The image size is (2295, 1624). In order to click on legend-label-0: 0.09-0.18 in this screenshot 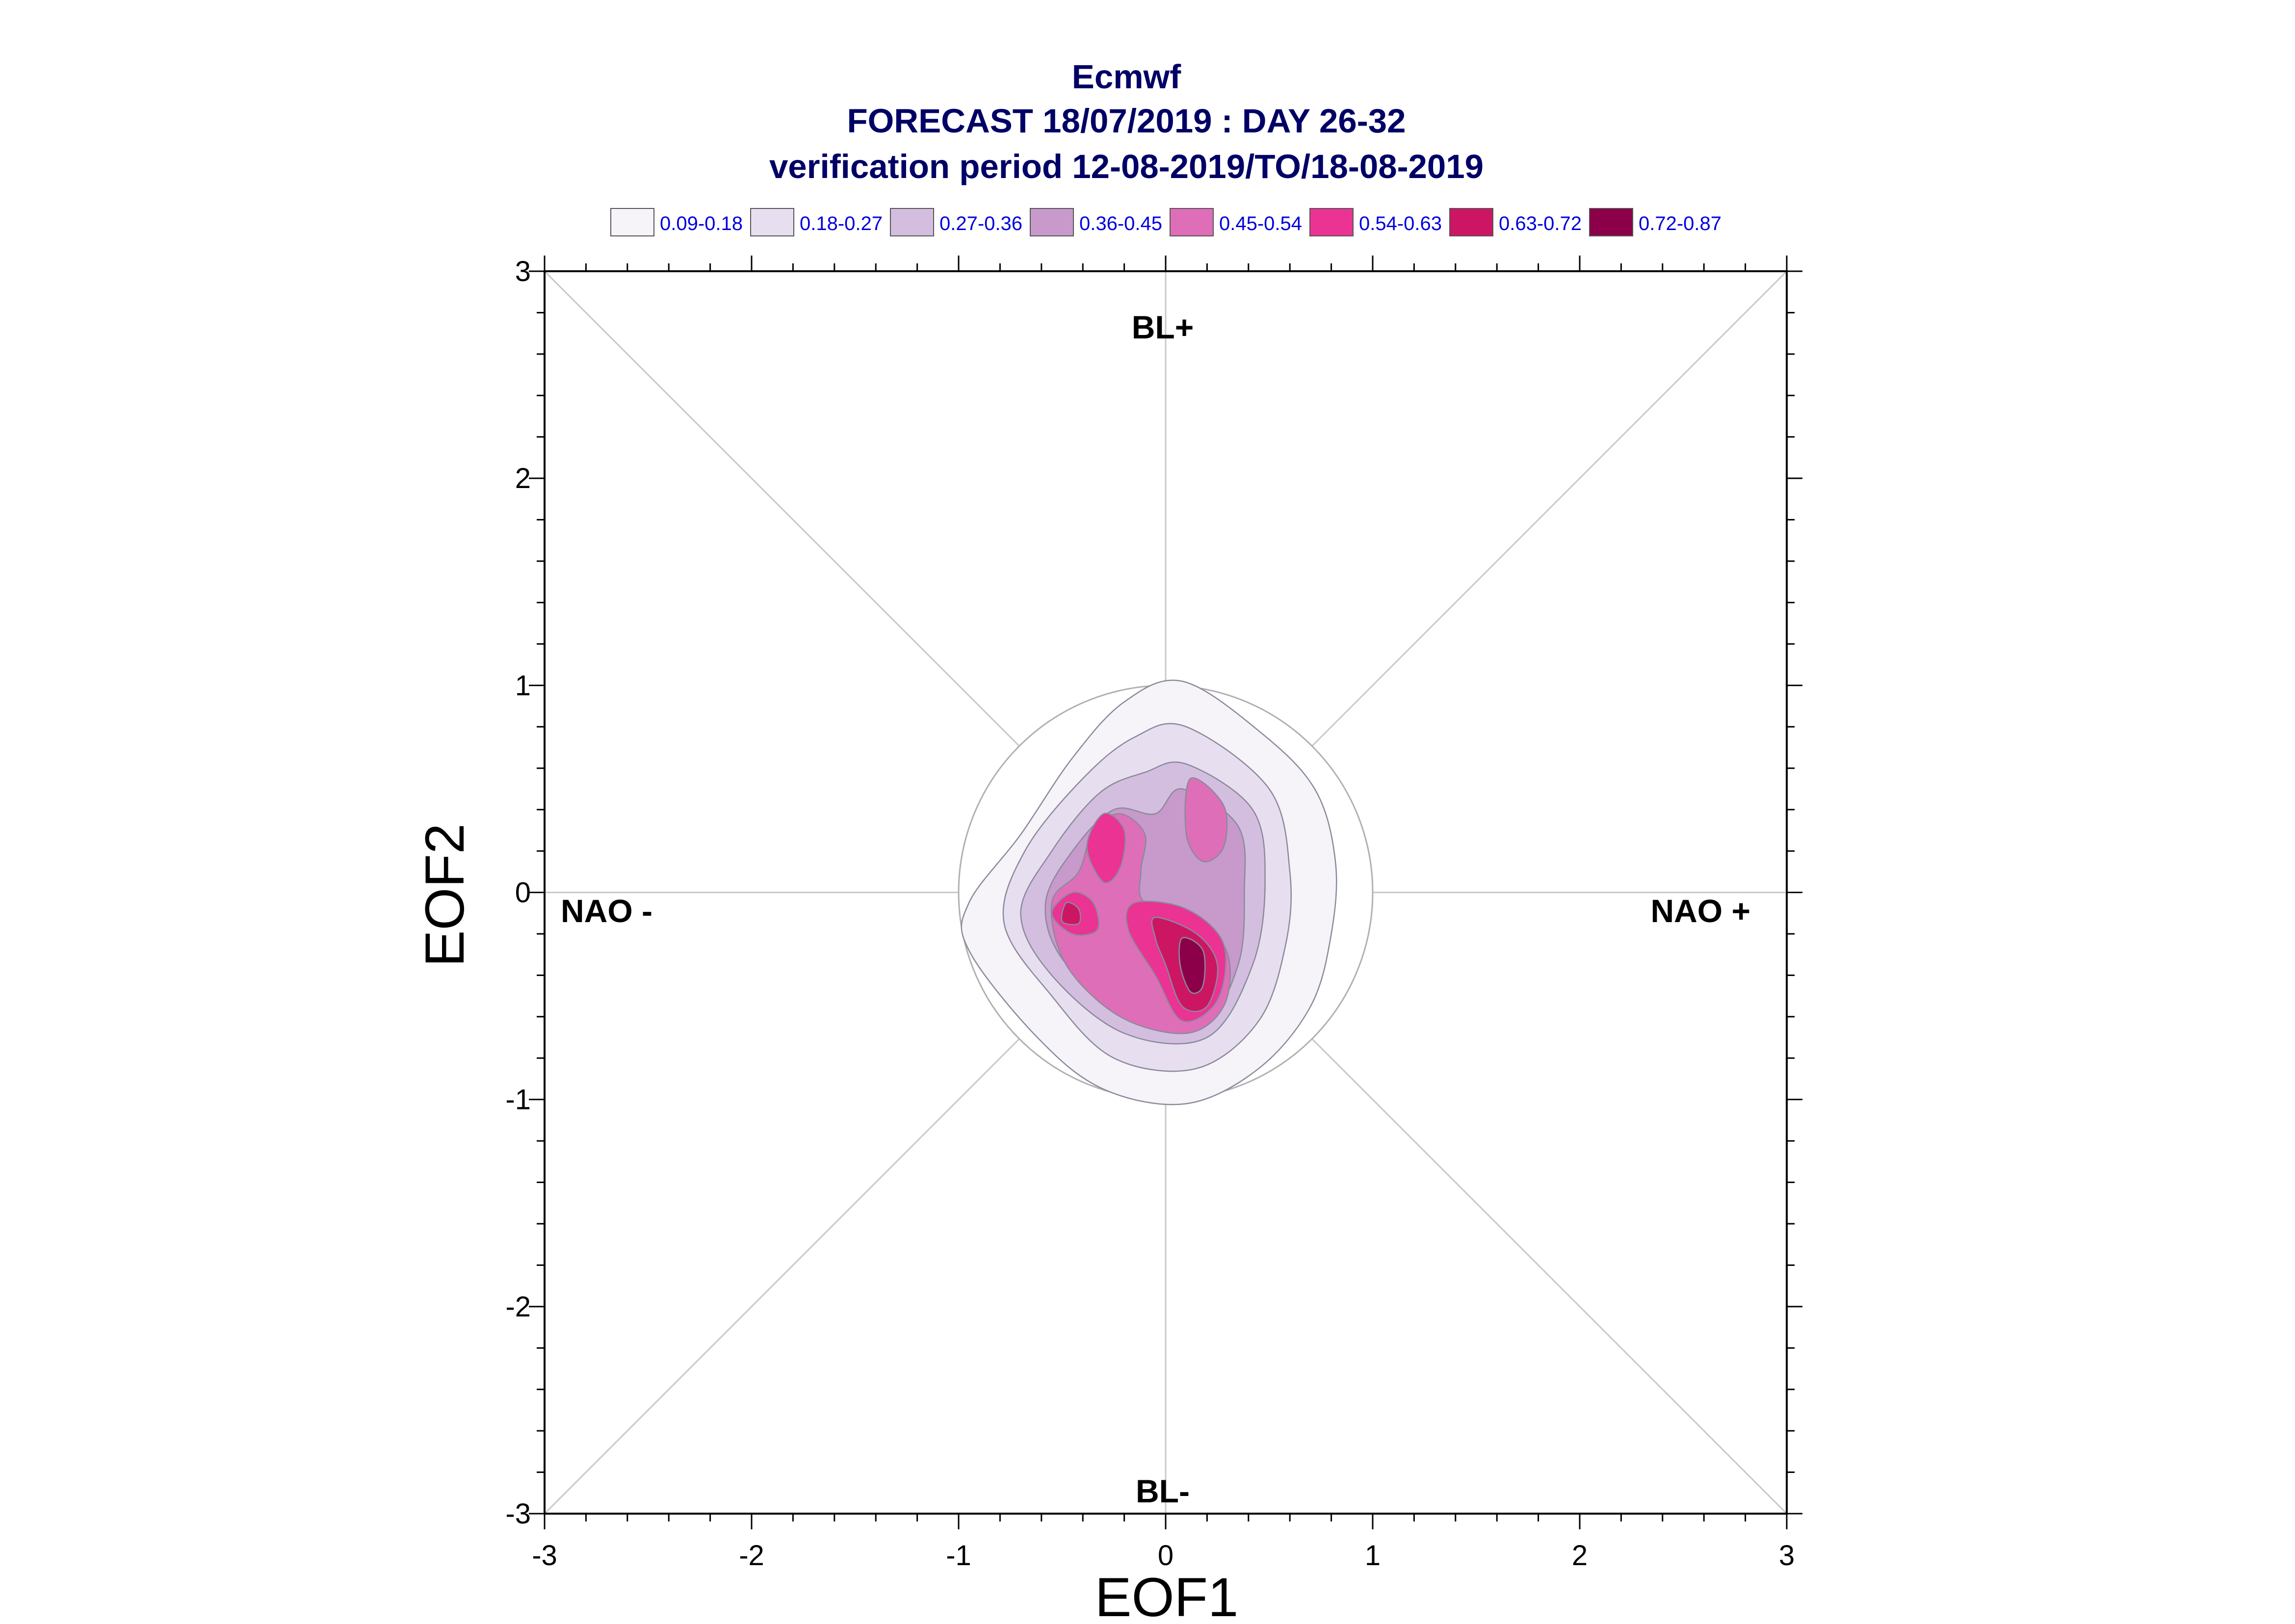, I will do `click(702, 223)`.